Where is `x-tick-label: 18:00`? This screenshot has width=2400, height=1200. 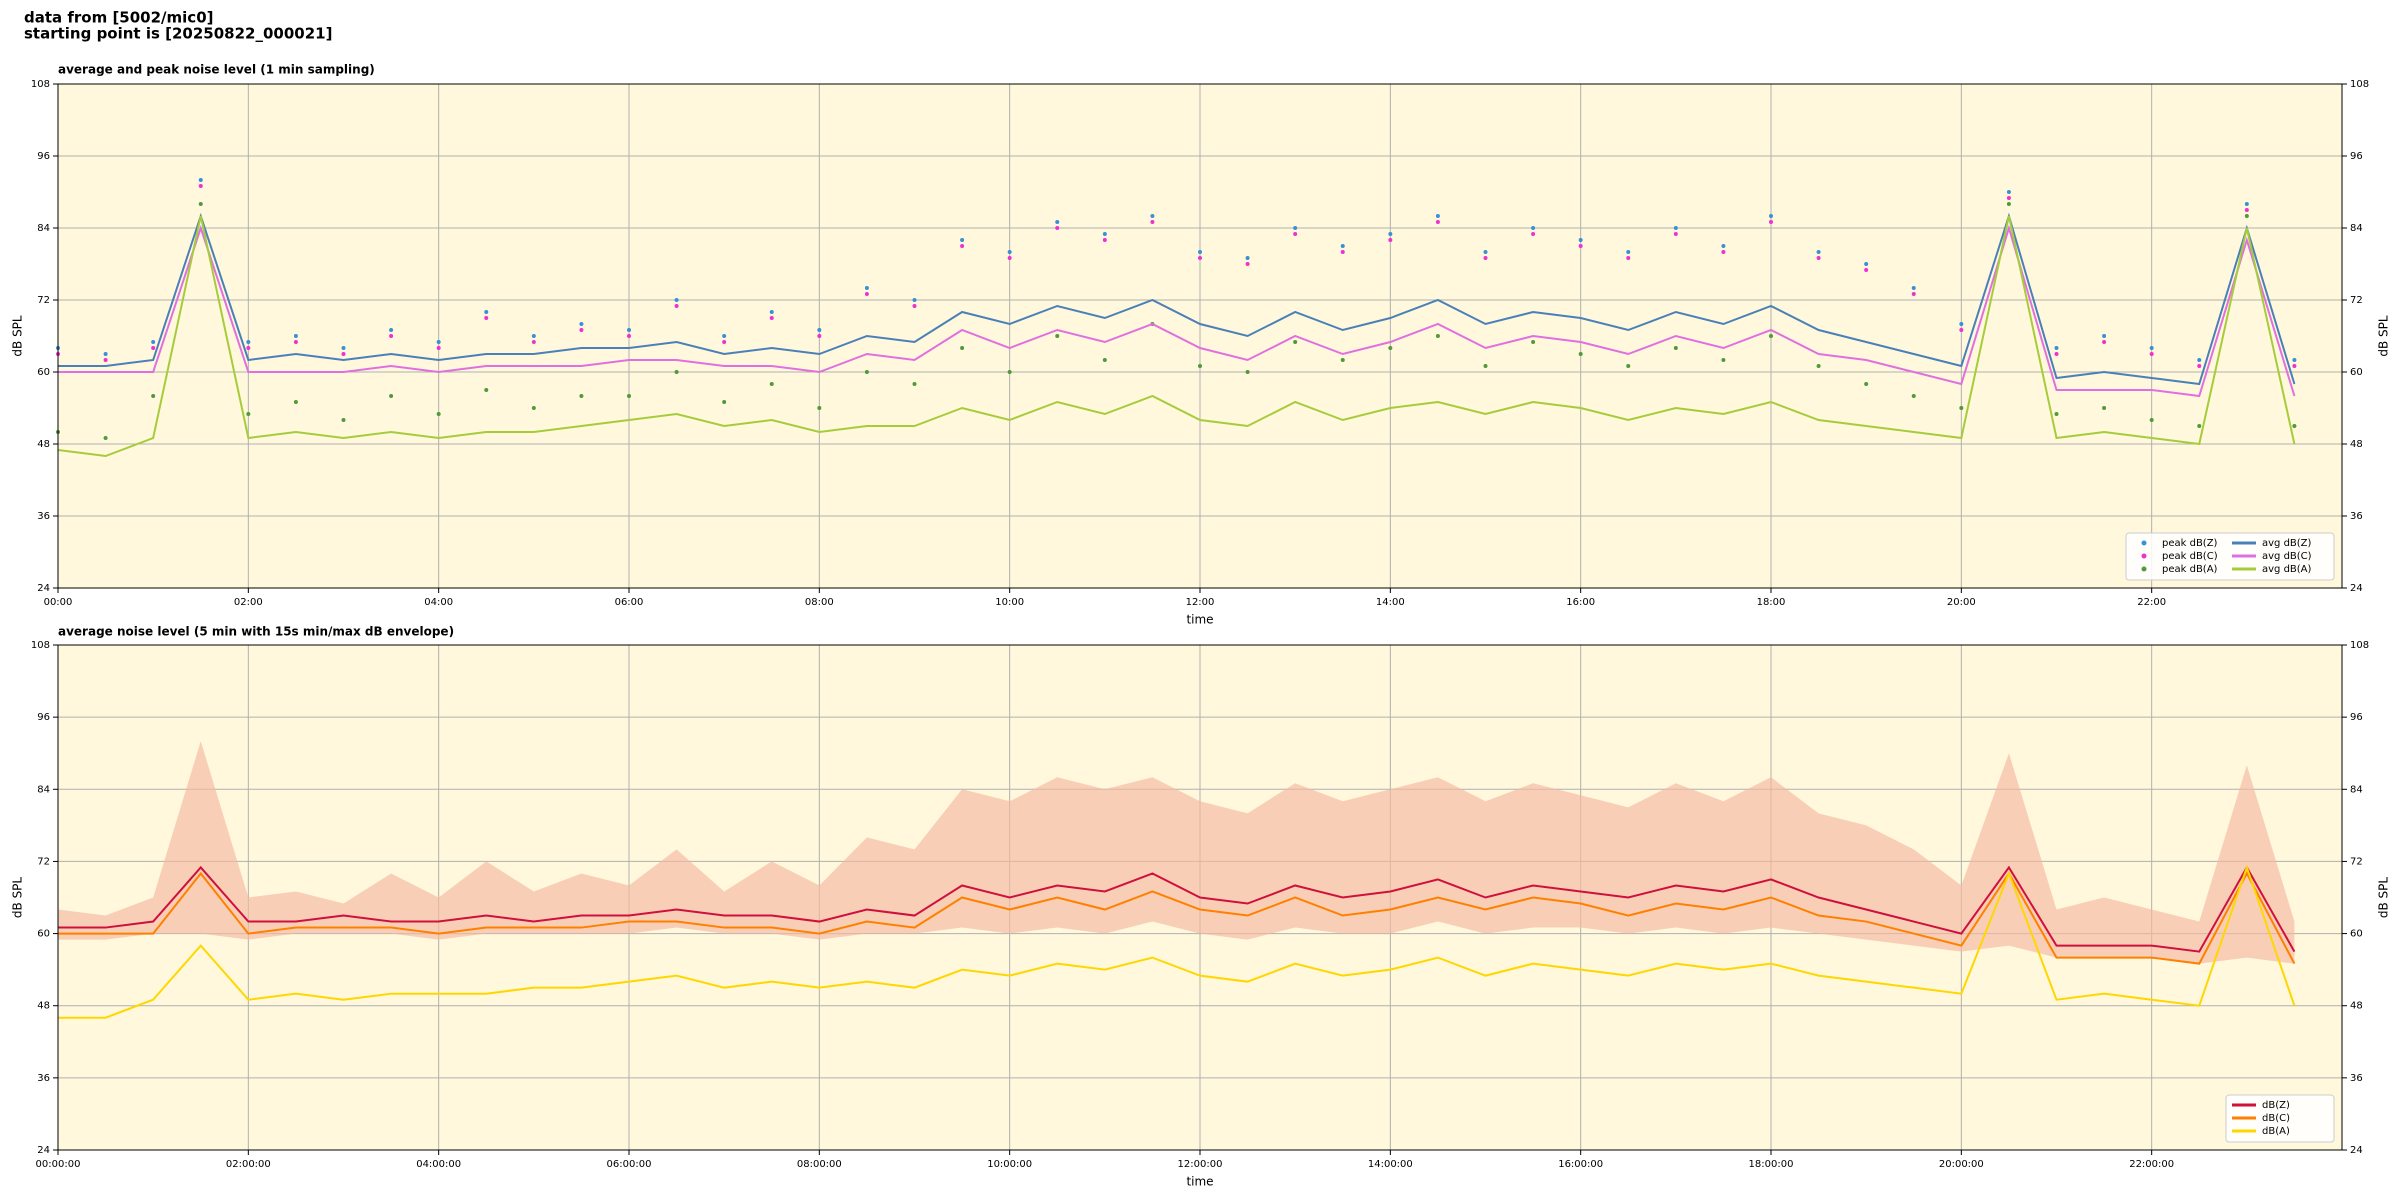 x-tick-label: 18:00 is located at coordinates (1771, 602).